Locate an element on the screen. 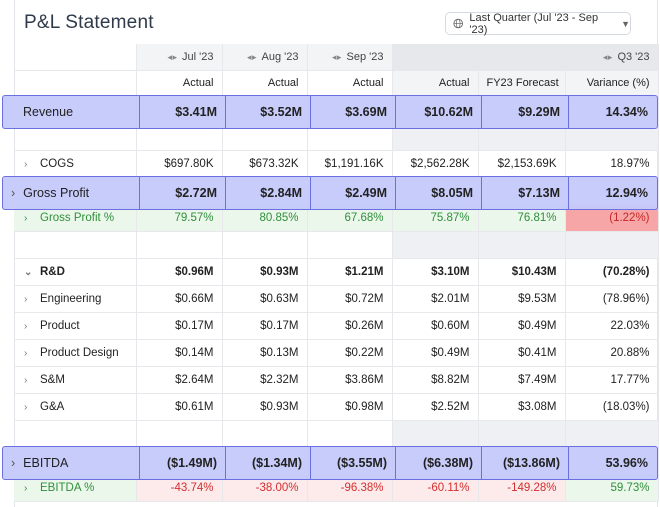  period-label: Last Quarter (Jul '23 - Sep '23) is located at coordinates (534, 23).